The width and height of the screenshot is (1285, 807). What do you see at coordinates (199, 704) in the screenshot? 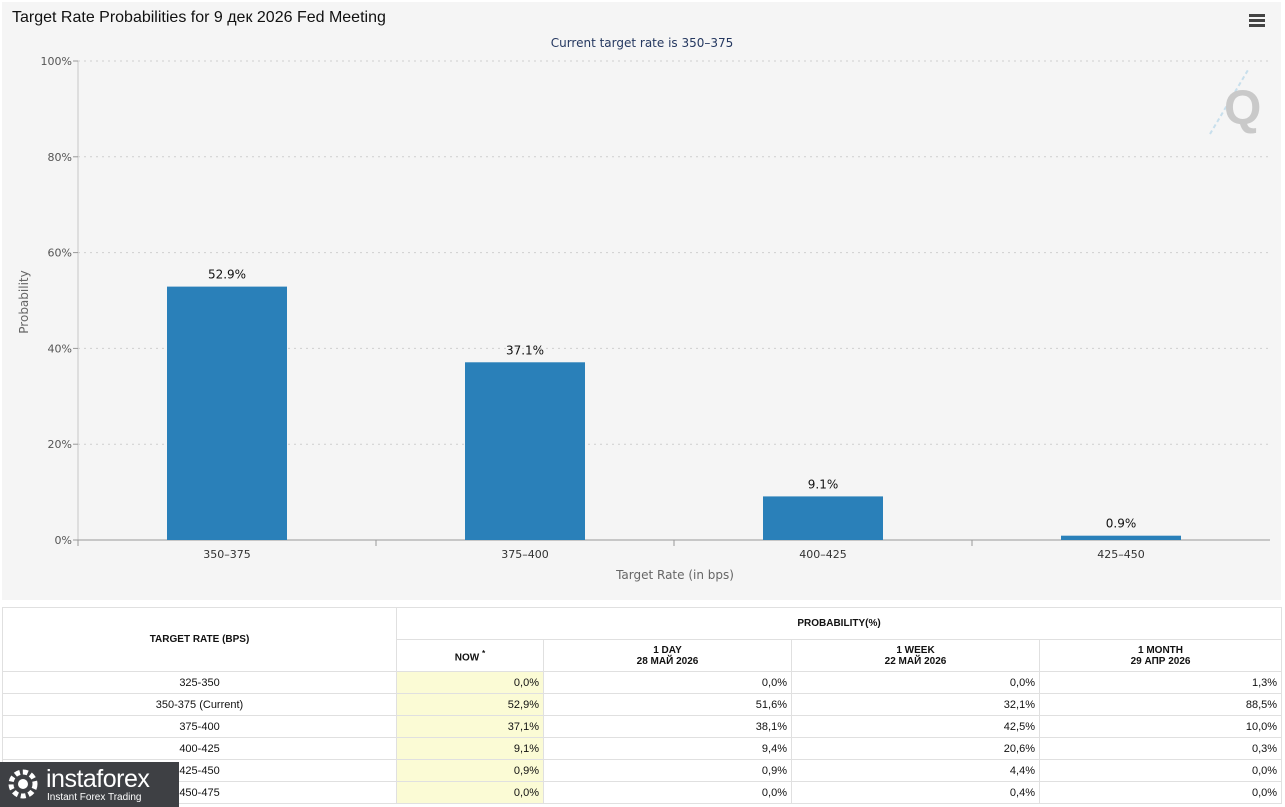
I see `rate-cell: 350-375 (Current)` at bounding box center [199, 704].